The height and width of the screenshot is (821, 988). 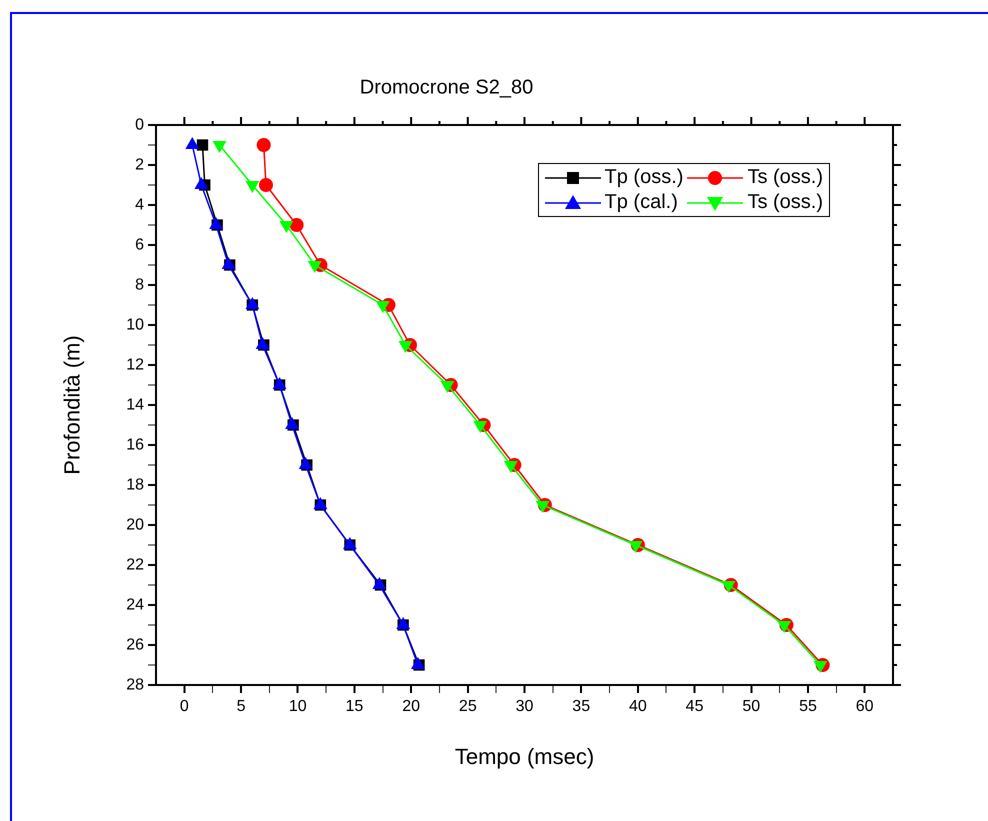 I want to click on x-tick-label: 45, so click(x=695, y=707).